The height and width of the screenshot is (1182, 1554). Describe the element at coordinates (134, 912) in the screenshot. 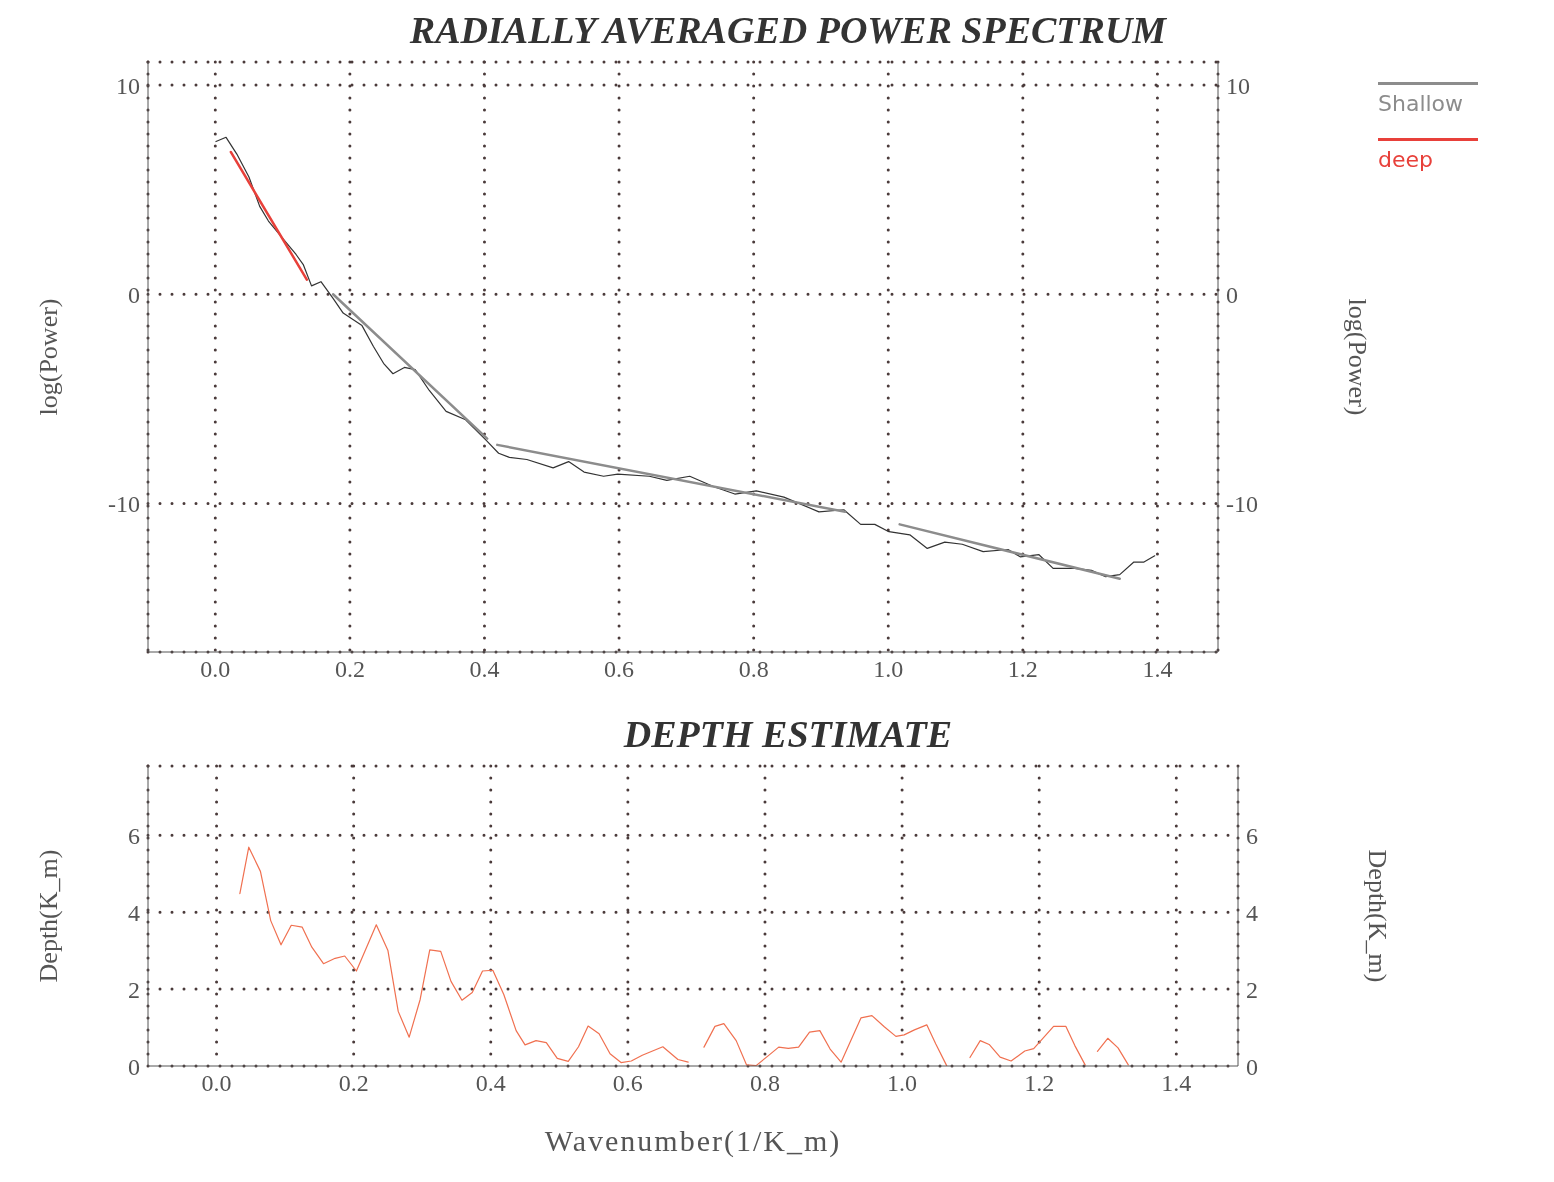

I see `y-tick-label: 4` at that location.